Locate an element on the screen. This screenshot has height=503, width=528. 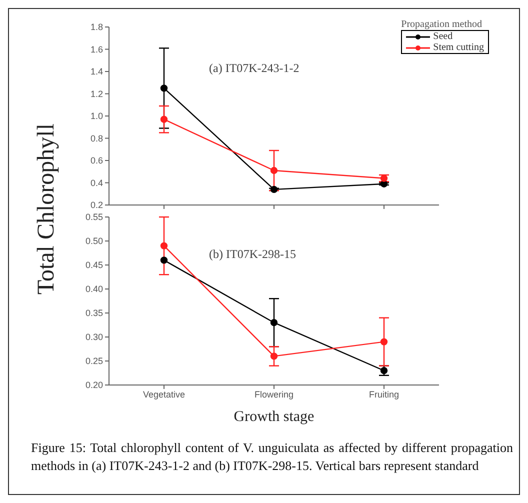
y-tick-label: 0.45 is located at coordinates (94, 265).